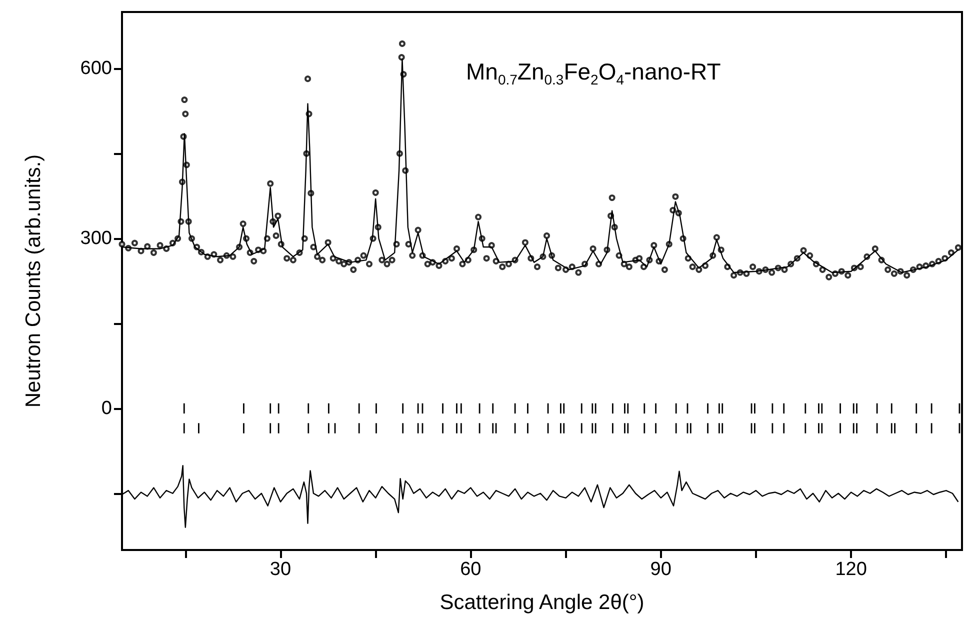  Describe the element at coordinates (96, 69) in the screenshot. I see `y-tick-label: 600` at that location.